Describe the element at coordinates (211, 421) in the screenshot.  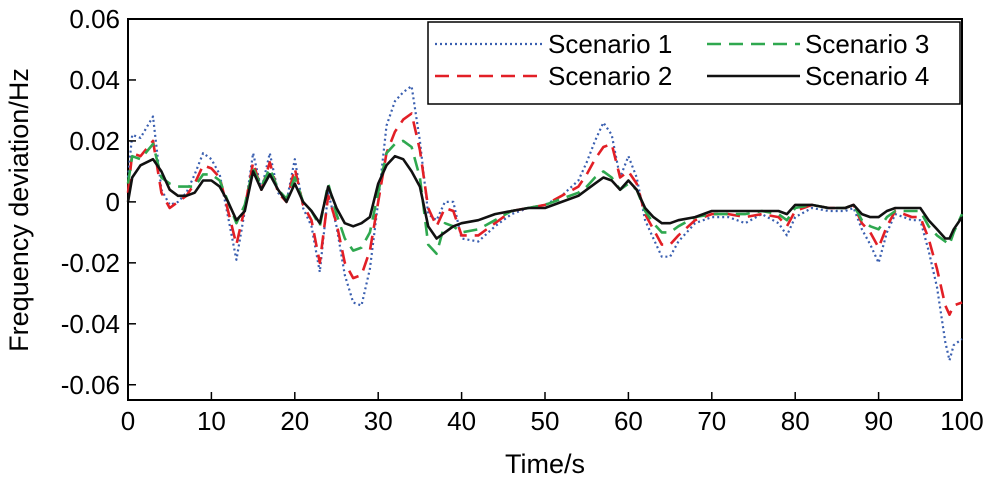
I see `x-tick-label: 10` at that location.